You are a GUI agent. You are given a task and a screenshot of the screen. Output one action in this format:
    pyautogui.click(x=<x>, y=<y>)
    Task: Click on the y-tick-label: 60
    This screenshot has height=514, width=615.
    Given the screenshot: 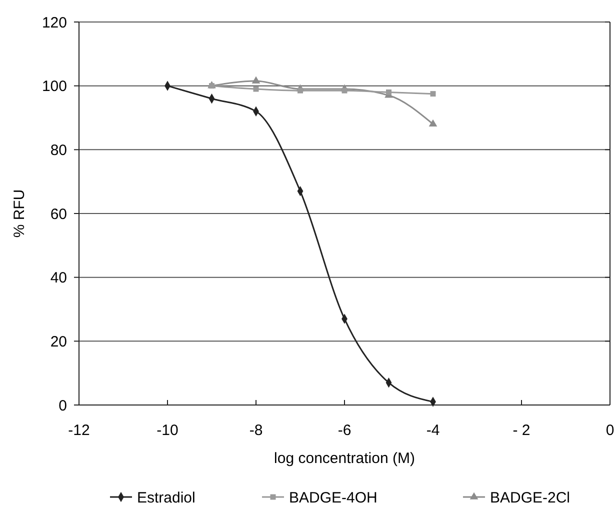 What is the action you would take?
    pyautogui.click(x=58, y=214)
    